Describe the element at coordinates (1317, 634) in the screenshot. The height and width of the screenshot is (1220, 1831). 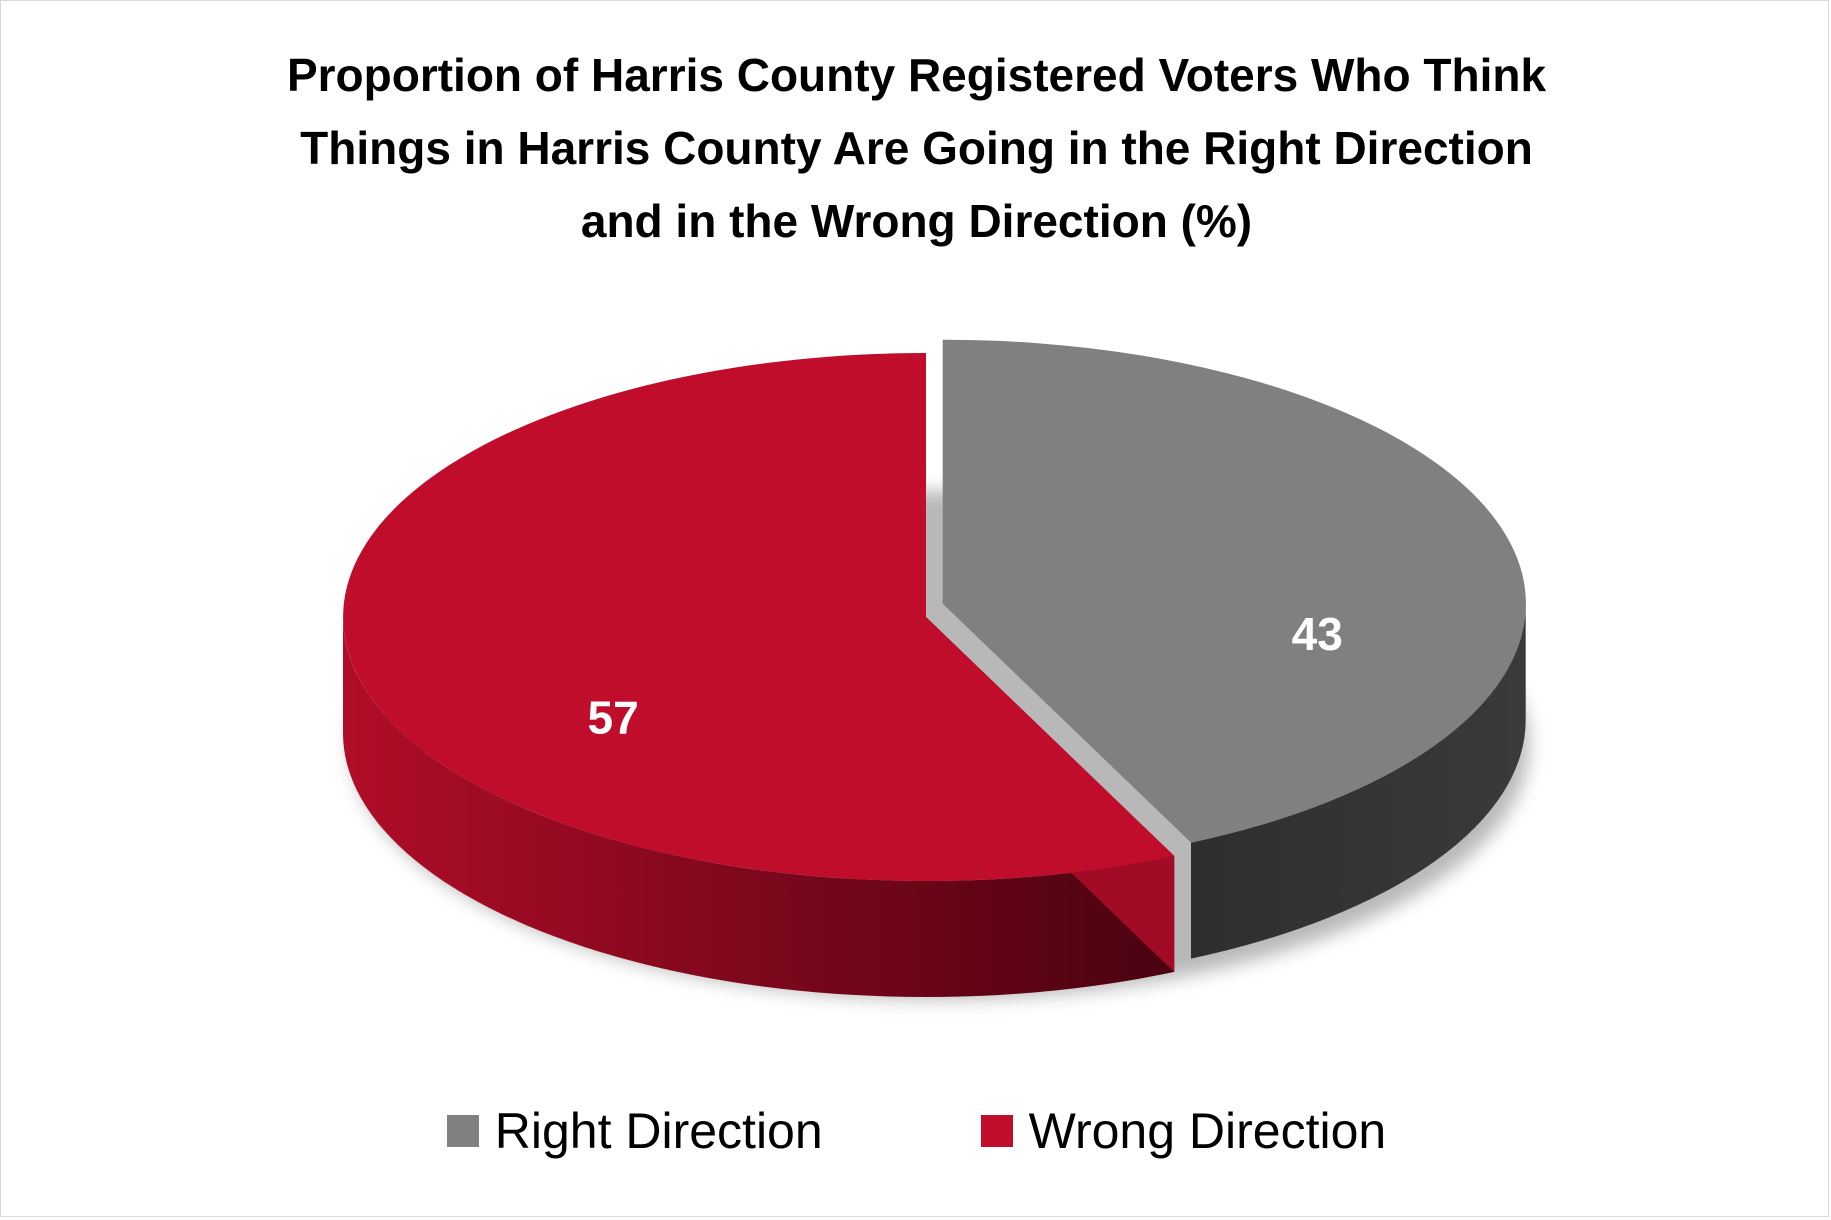
I see `data-label-right-direction: 43` at that location.